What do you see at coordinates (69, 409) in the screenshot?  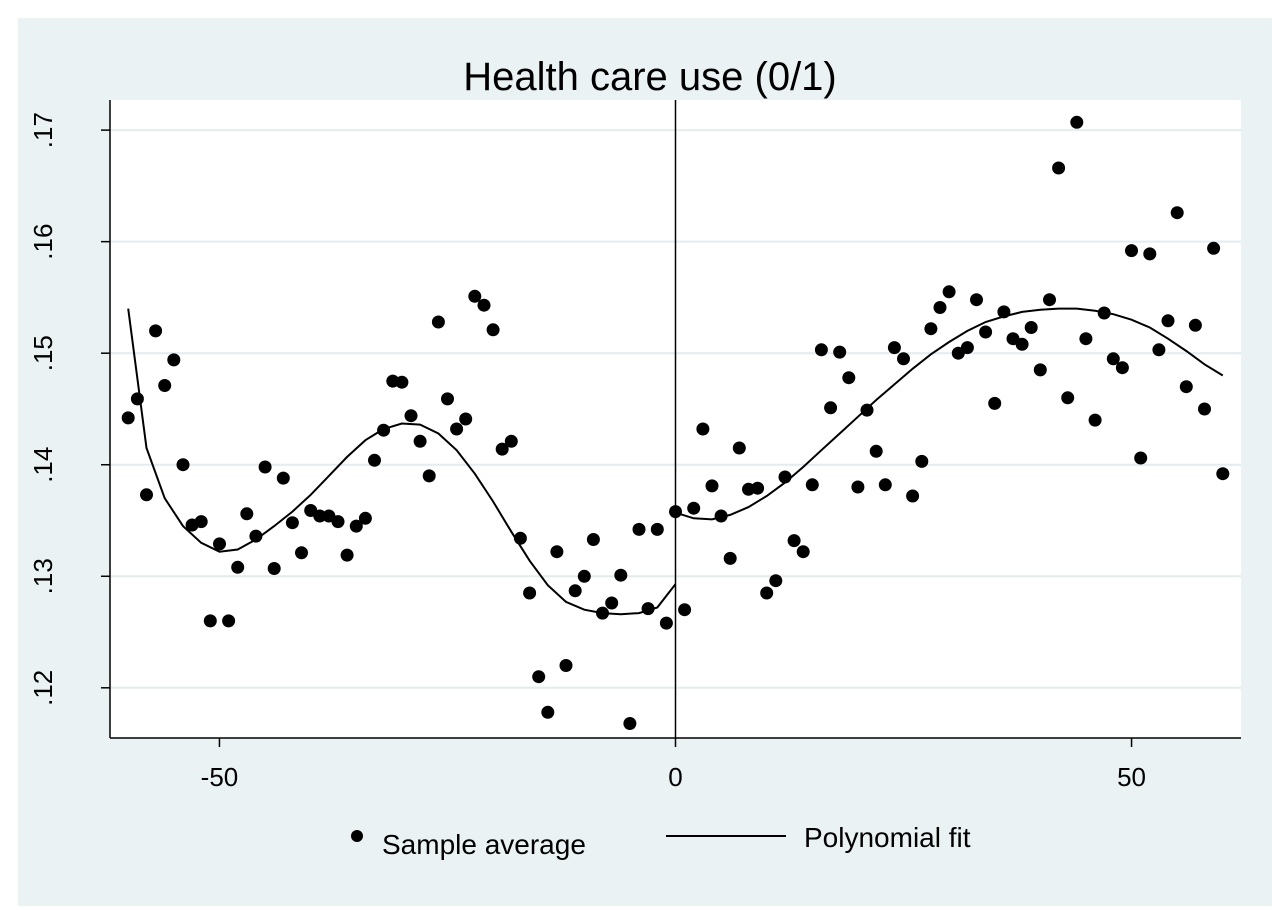 I see `y-axis-ticks: .12 .13 .14 .15 .16 .17` at bounding box center [69, 409].